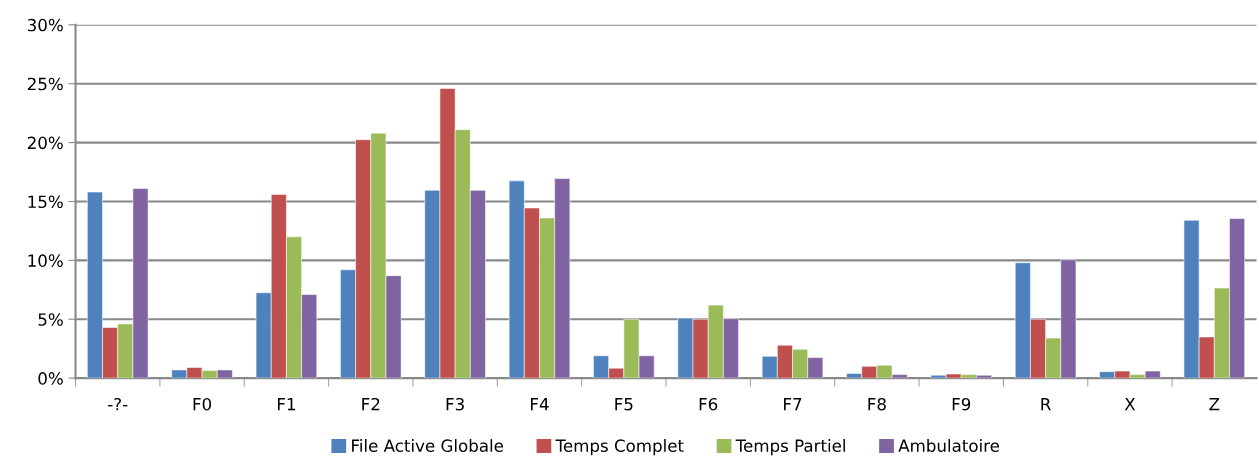 The image size is (1259, 468). What do you see at coordinates (118, 404) in the screenshot?
I see `x-tick-label: -?-` at bounding box center [118, 404].